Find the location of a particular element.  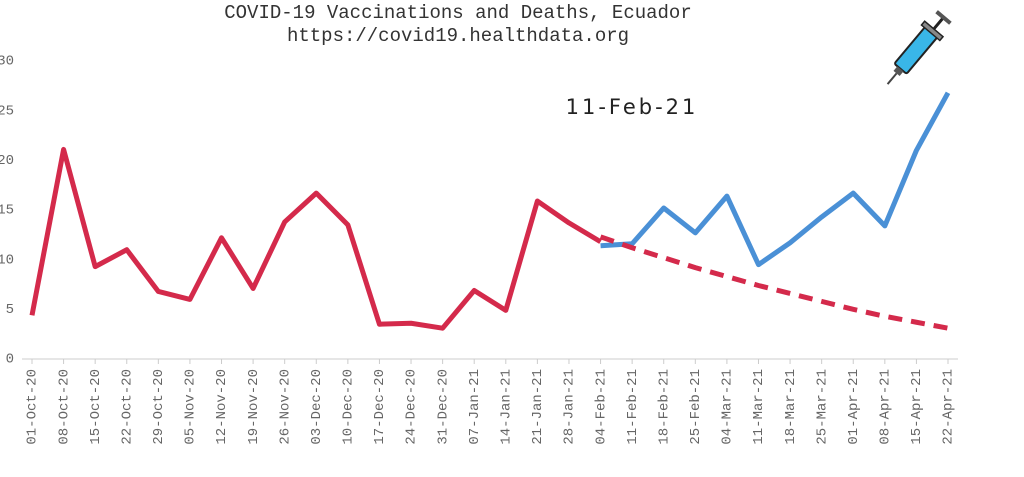

syringe-icon is located at coordinates (919, 47).